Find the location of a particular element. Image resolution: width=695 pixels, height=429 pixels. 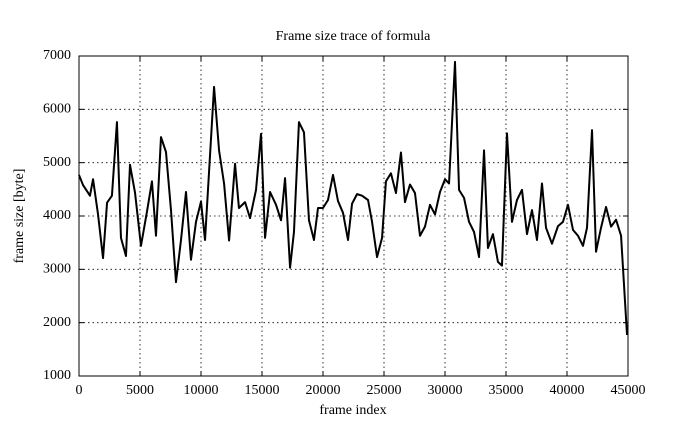

y-tick-label: 1000 is located at coordinates (57, 375).